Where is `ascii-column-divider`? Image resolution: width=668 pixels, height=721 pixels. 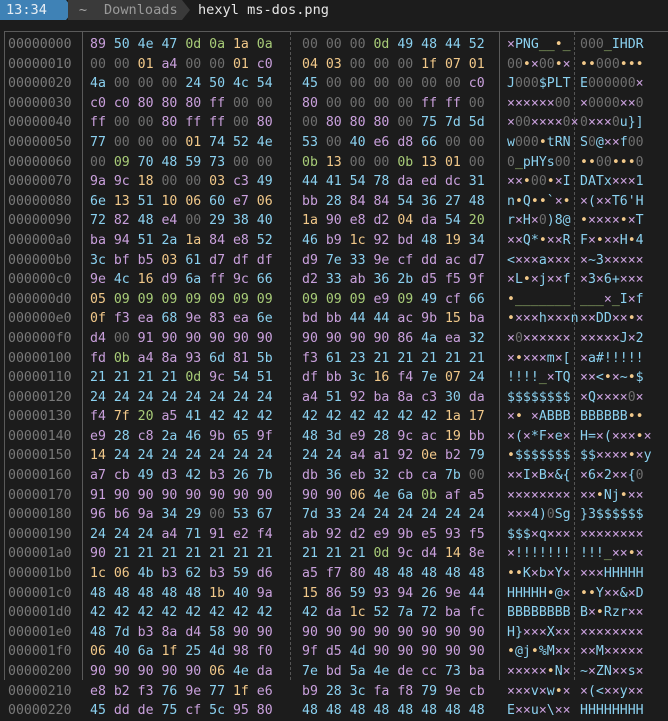
ascii-column-divider is located at coordinates (574, 356).